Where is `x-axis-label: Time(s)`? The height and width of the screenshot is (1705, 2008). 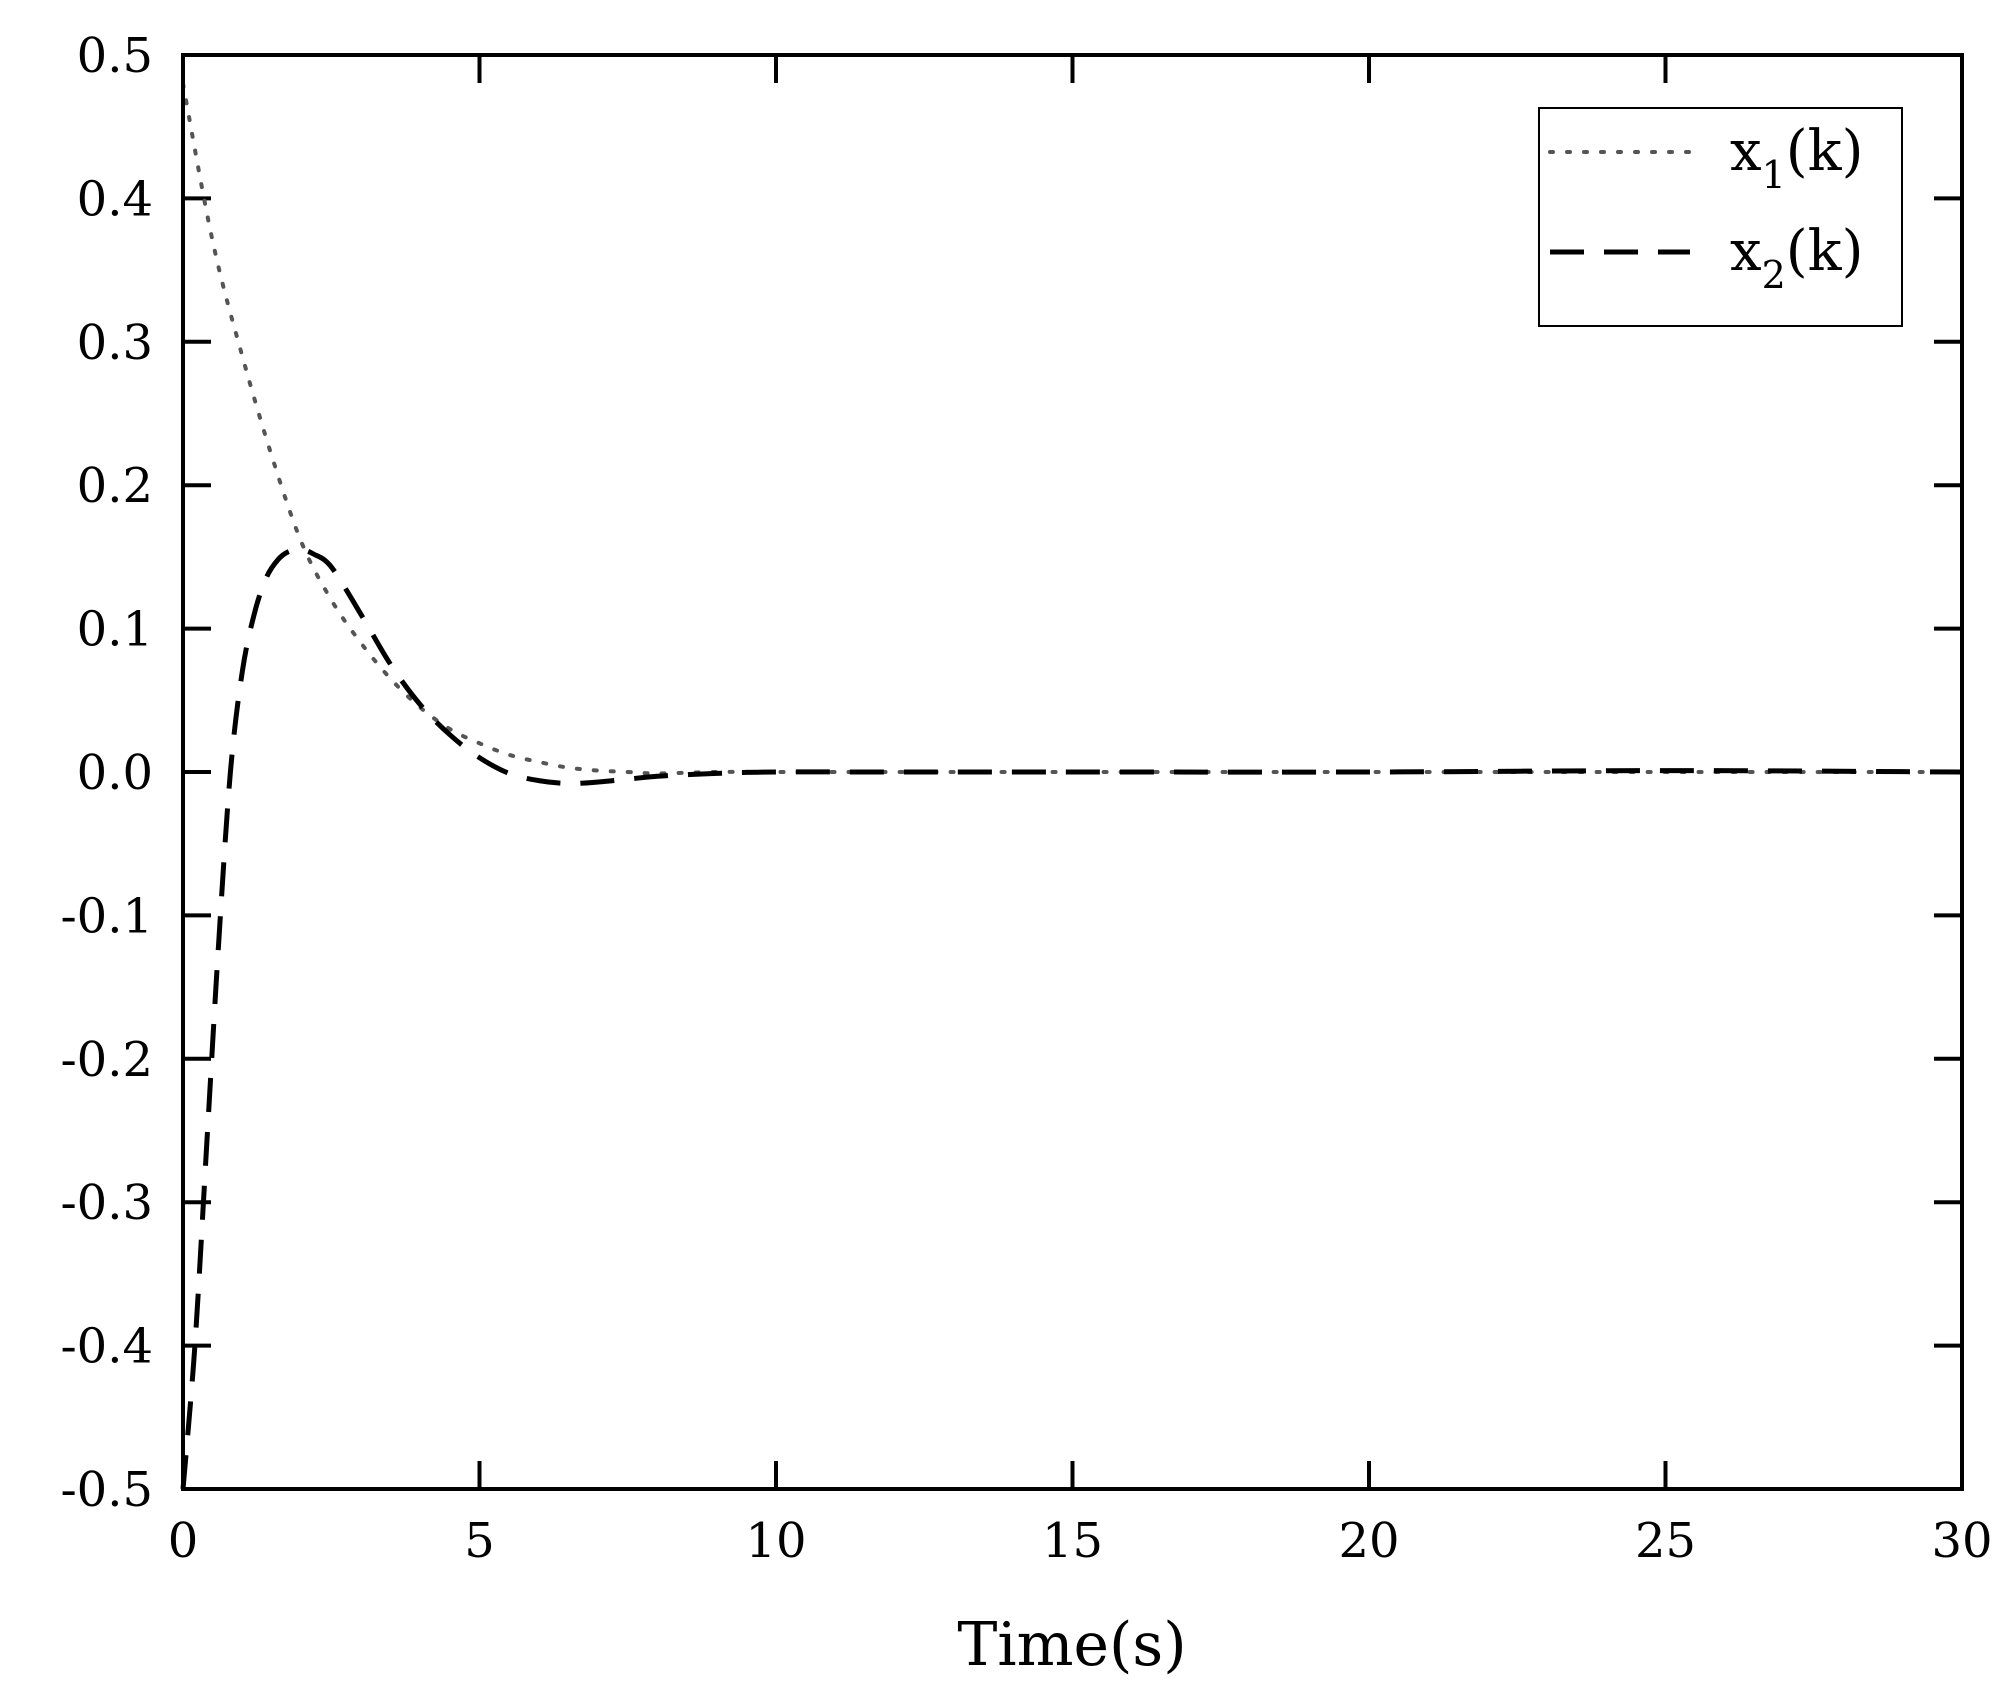
x-axis-label: Time(s) is located at coordinates (1071, 1645).